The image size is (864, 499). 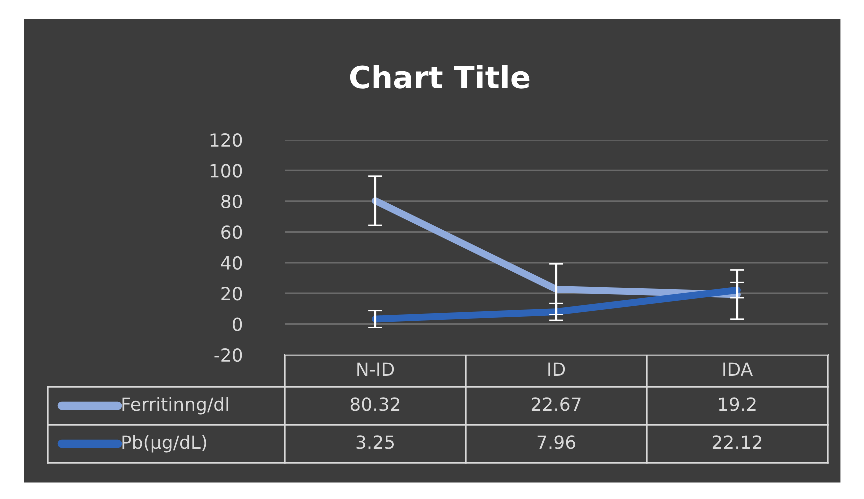 What do you see at coordinates (232, 233) in the screenshot?
I see `y-tick-label: 60` at bounding box center [232, 233].